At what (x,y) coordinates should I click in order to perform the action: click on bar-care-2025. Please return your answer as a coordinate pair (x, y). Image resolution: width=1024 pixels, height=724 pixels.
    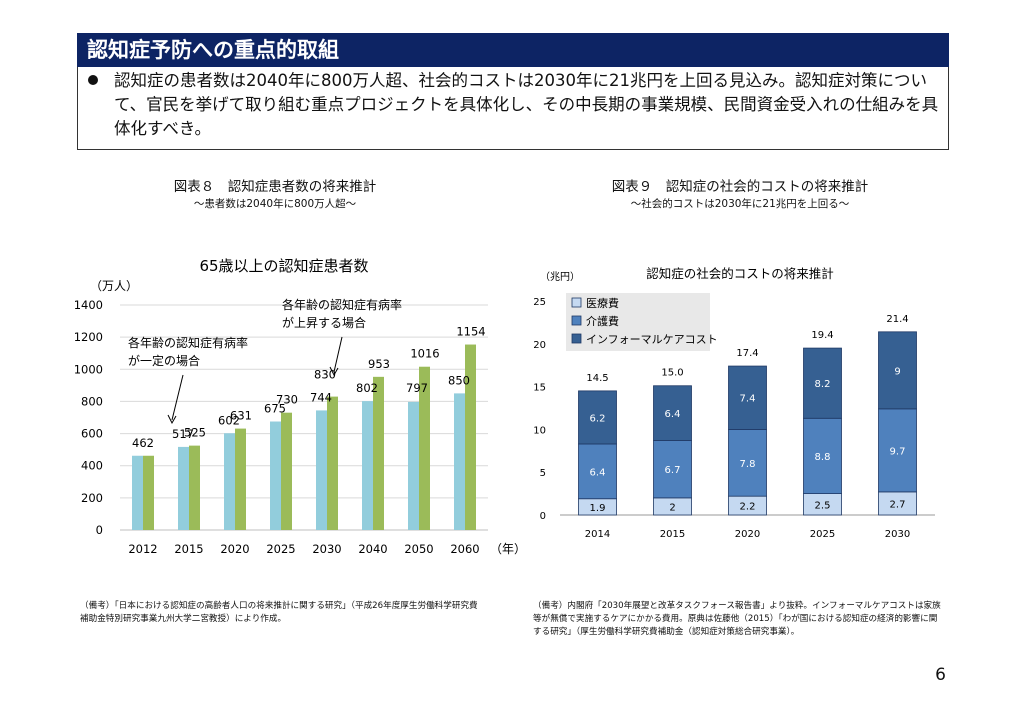
    Looking at the image, I should click on (822, 456).